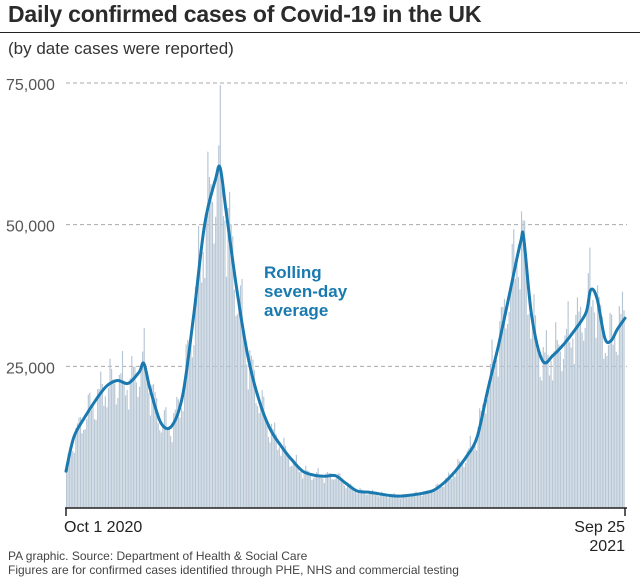 The image size is (640, 581). What do you see at coordinates (320, 32) in the screenshot?
I see `title-rule` at bounding box center [320, 32].